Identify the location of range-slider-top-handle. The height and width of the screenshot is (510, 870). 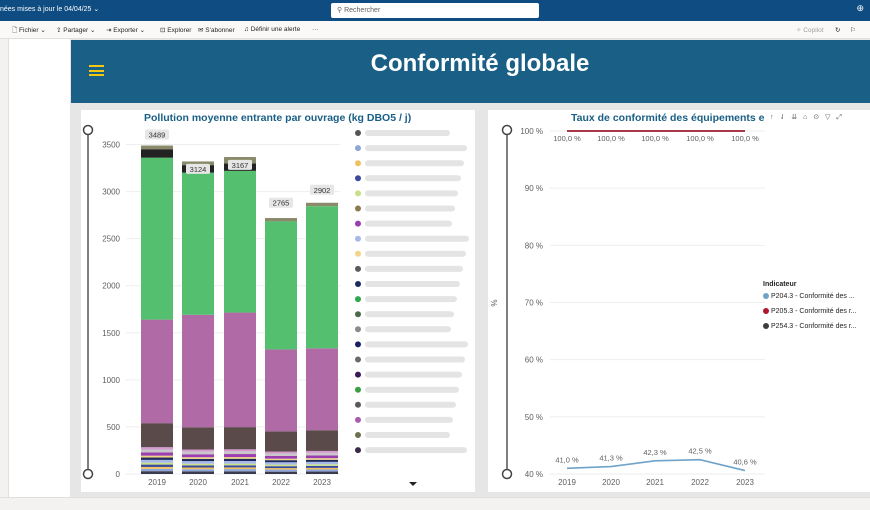
(88, 130).